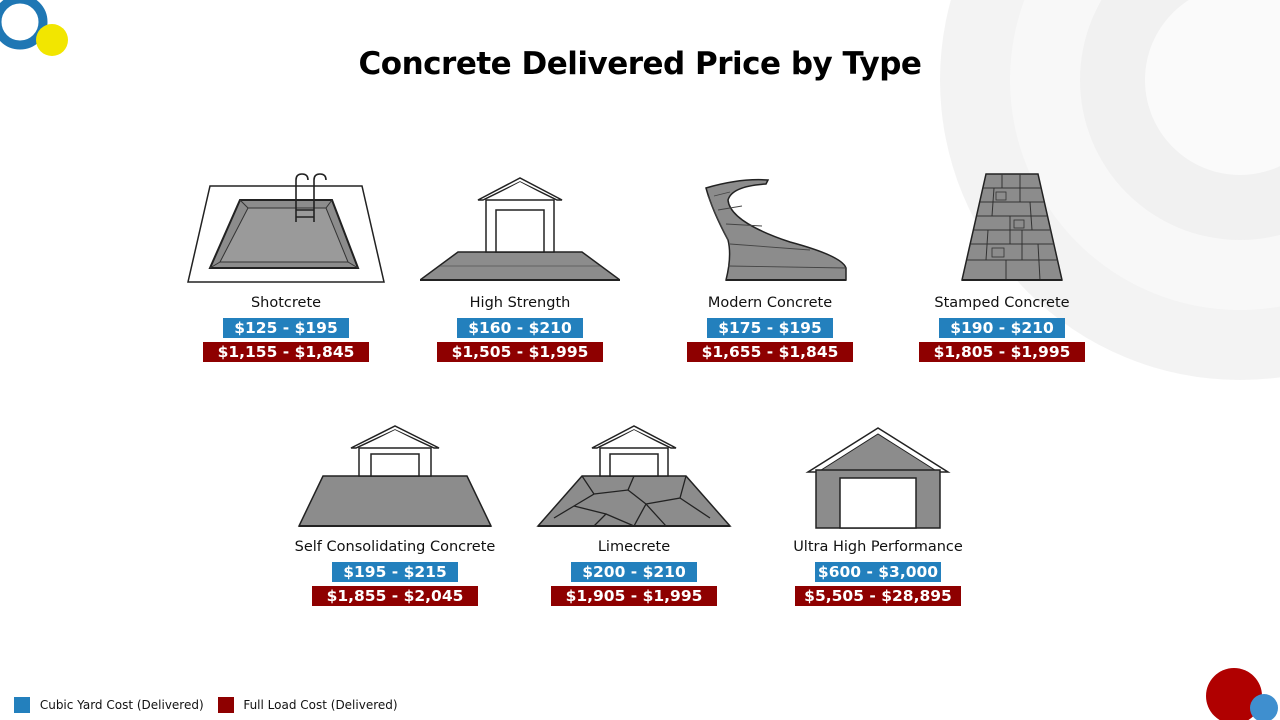 Image resolution: width=1280 pixels, height=720 pixels. Describe the element at coordinates (22, 705) in the screenshot. I see `legend-swatch-cubic-yard` at that location.